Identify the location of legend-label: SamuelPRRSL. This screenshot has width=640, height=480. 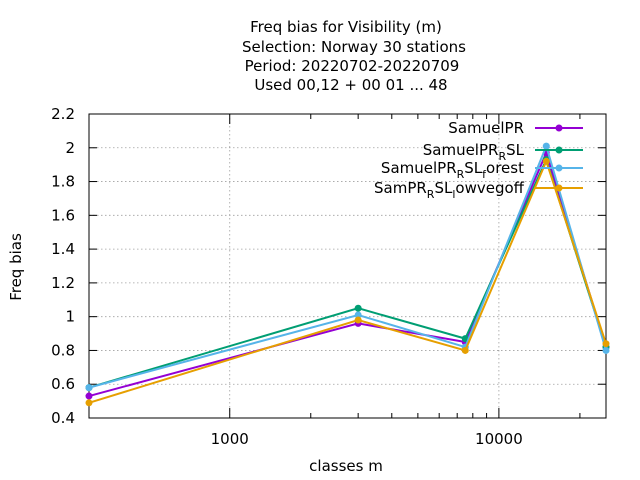
(474, 152).